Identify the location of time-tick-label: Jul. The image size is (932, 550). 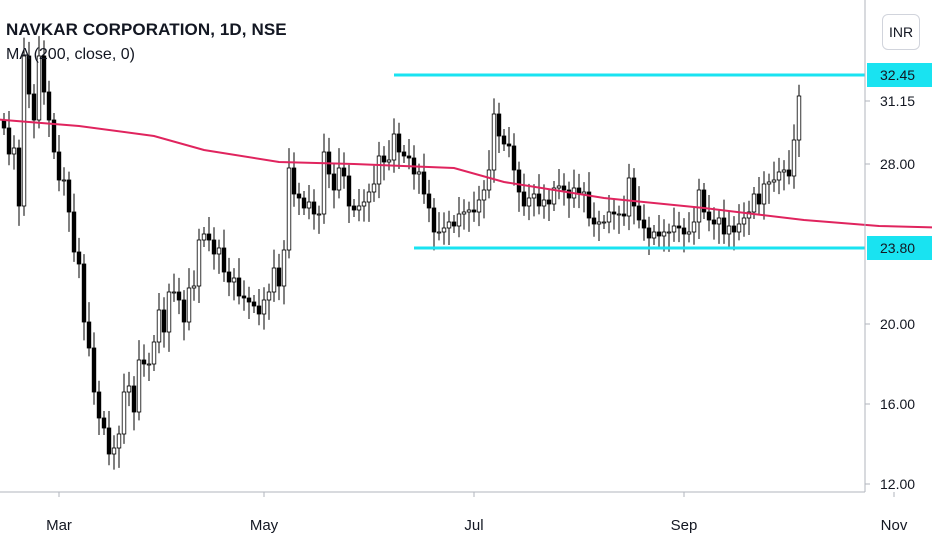
(473, 525).